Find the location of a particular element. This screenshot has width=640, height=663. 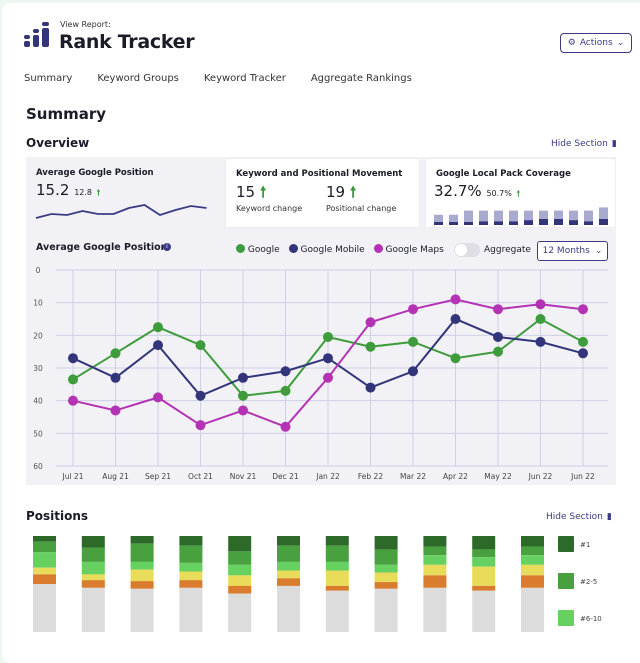

x-tick-label: Jun 22 is located at coordinates (582, 476).